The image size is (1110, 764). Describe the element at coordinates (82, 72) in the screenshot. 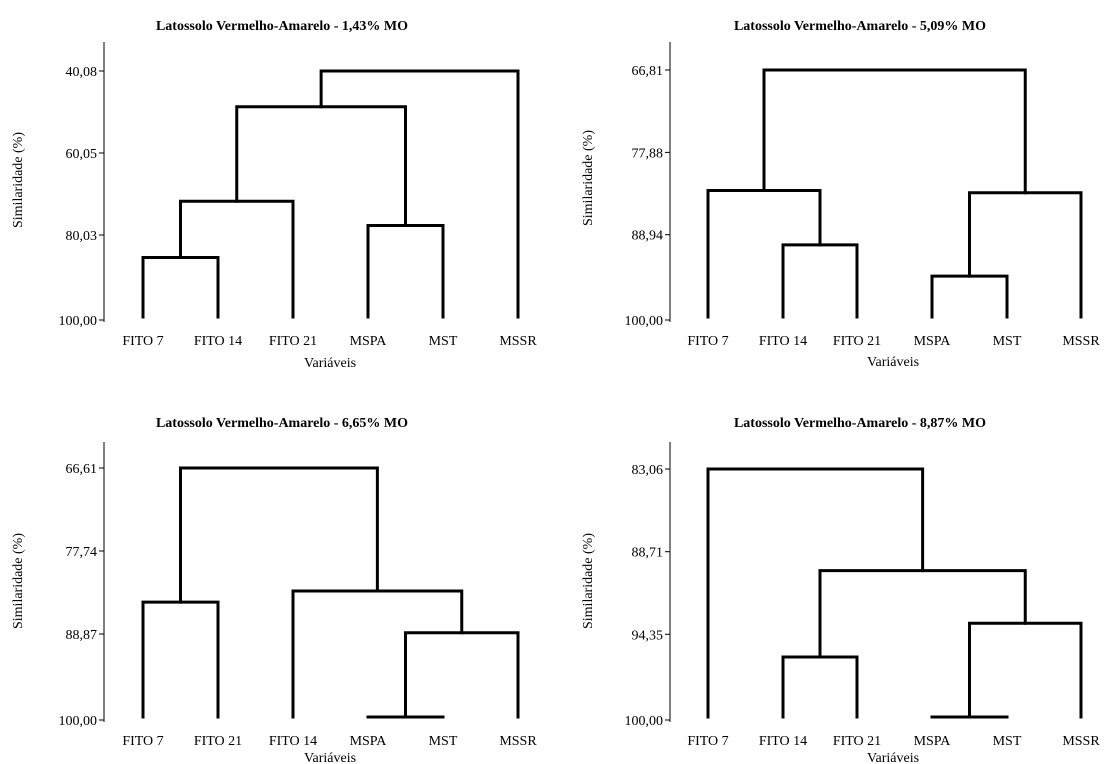

I see `y-tick-label: 40,08` at that location.